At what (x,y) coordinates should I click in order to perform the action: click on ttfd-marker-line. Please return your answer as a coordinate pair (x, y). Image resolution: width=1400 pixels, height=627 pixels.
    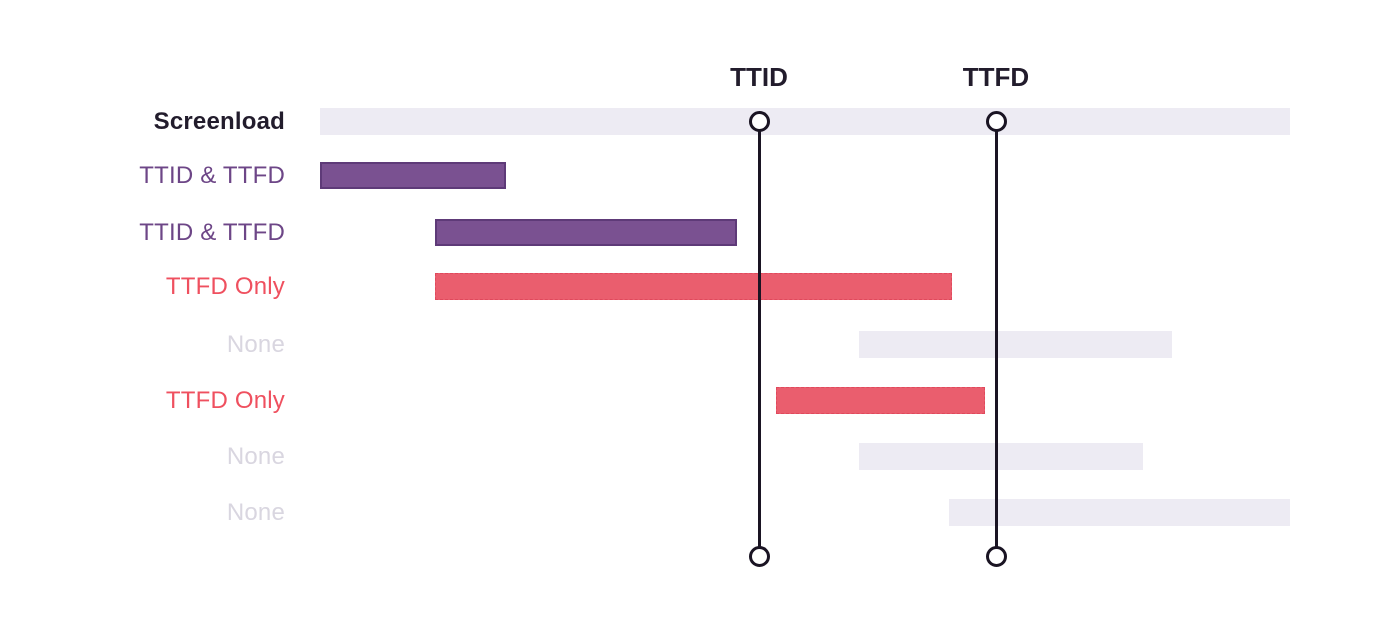
    Looking at the image, I should click on (996, 338).